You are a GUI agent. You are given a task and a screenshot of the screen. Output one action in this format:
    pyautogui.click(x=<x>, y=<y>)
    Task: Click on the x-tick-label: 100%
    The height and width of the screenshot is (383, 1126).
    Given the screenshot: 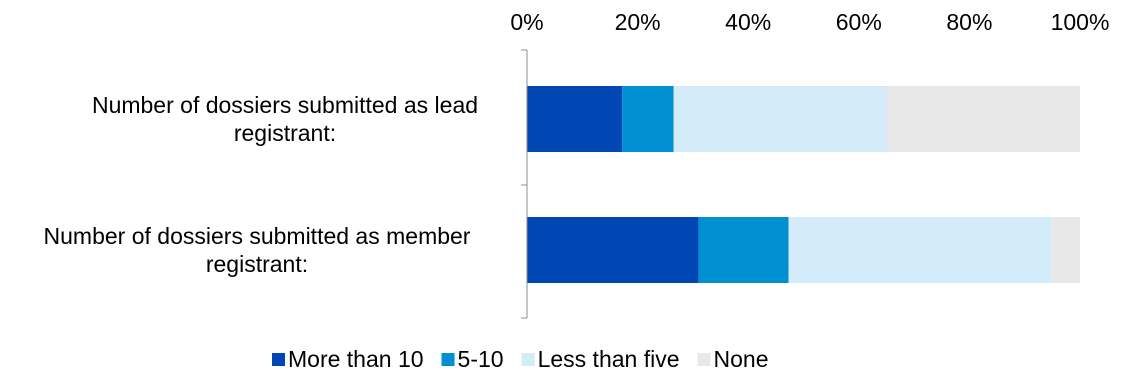 What is the action you would take?
    pyautogui.click(x=1080, y=22)
    